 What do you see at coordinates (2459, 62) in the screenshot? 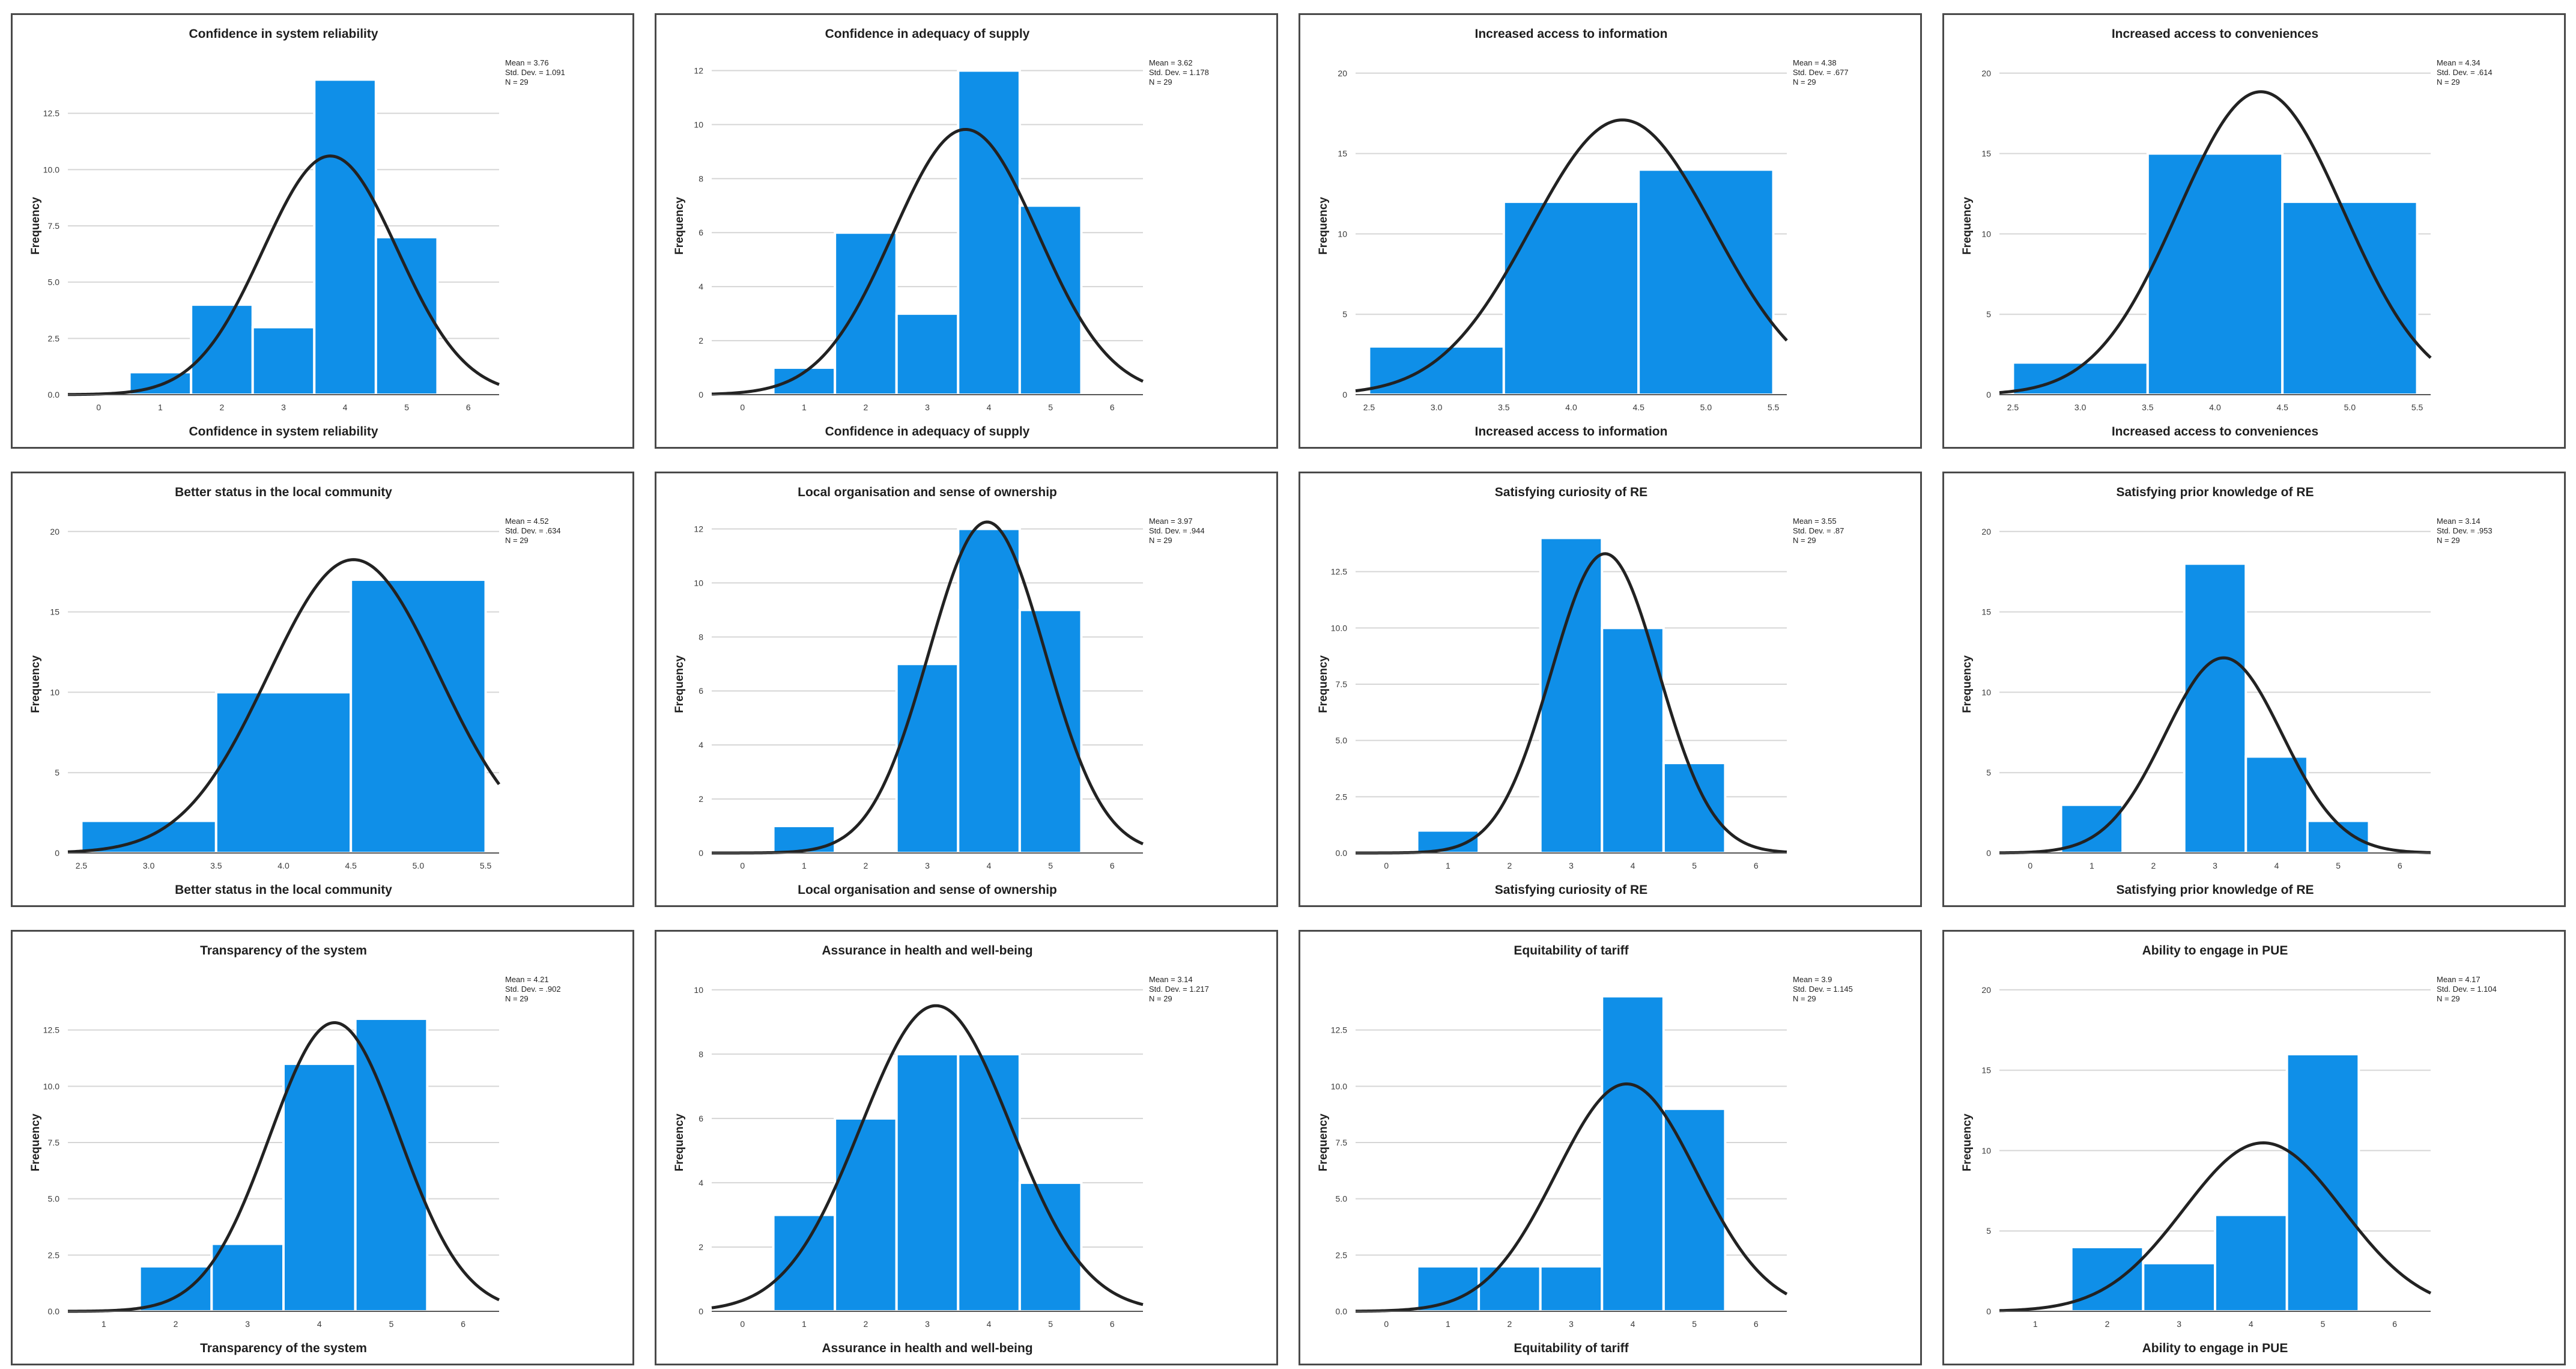
I see `stat-mean: Mean = 4.34` at bounding box center [2459, 62].